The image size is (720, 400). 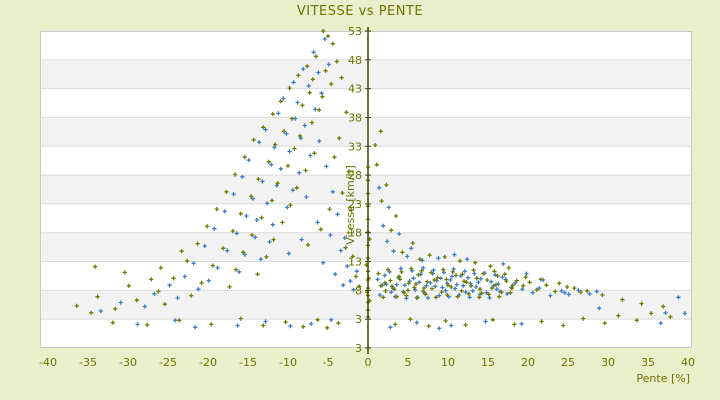 I want to click on x-tick-label: 25, so click(x=568, y=362).